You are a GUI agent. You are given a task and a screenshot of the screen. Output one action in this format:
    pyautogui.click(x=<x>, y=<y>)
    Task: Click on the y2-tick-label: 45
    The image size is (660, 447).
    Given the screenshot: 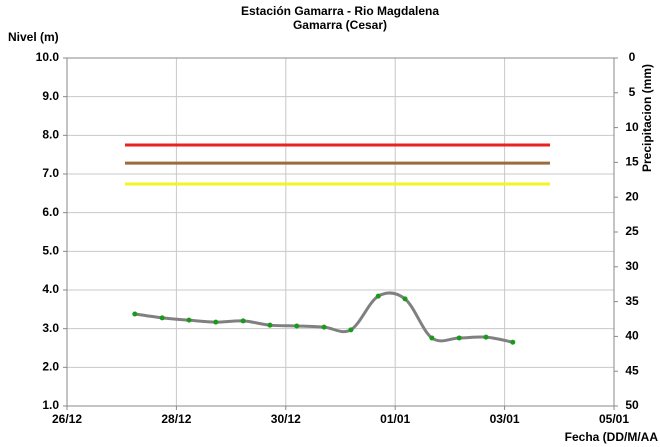 What is the action you would take?
    pyautogui.click(x=632, y=370)
    